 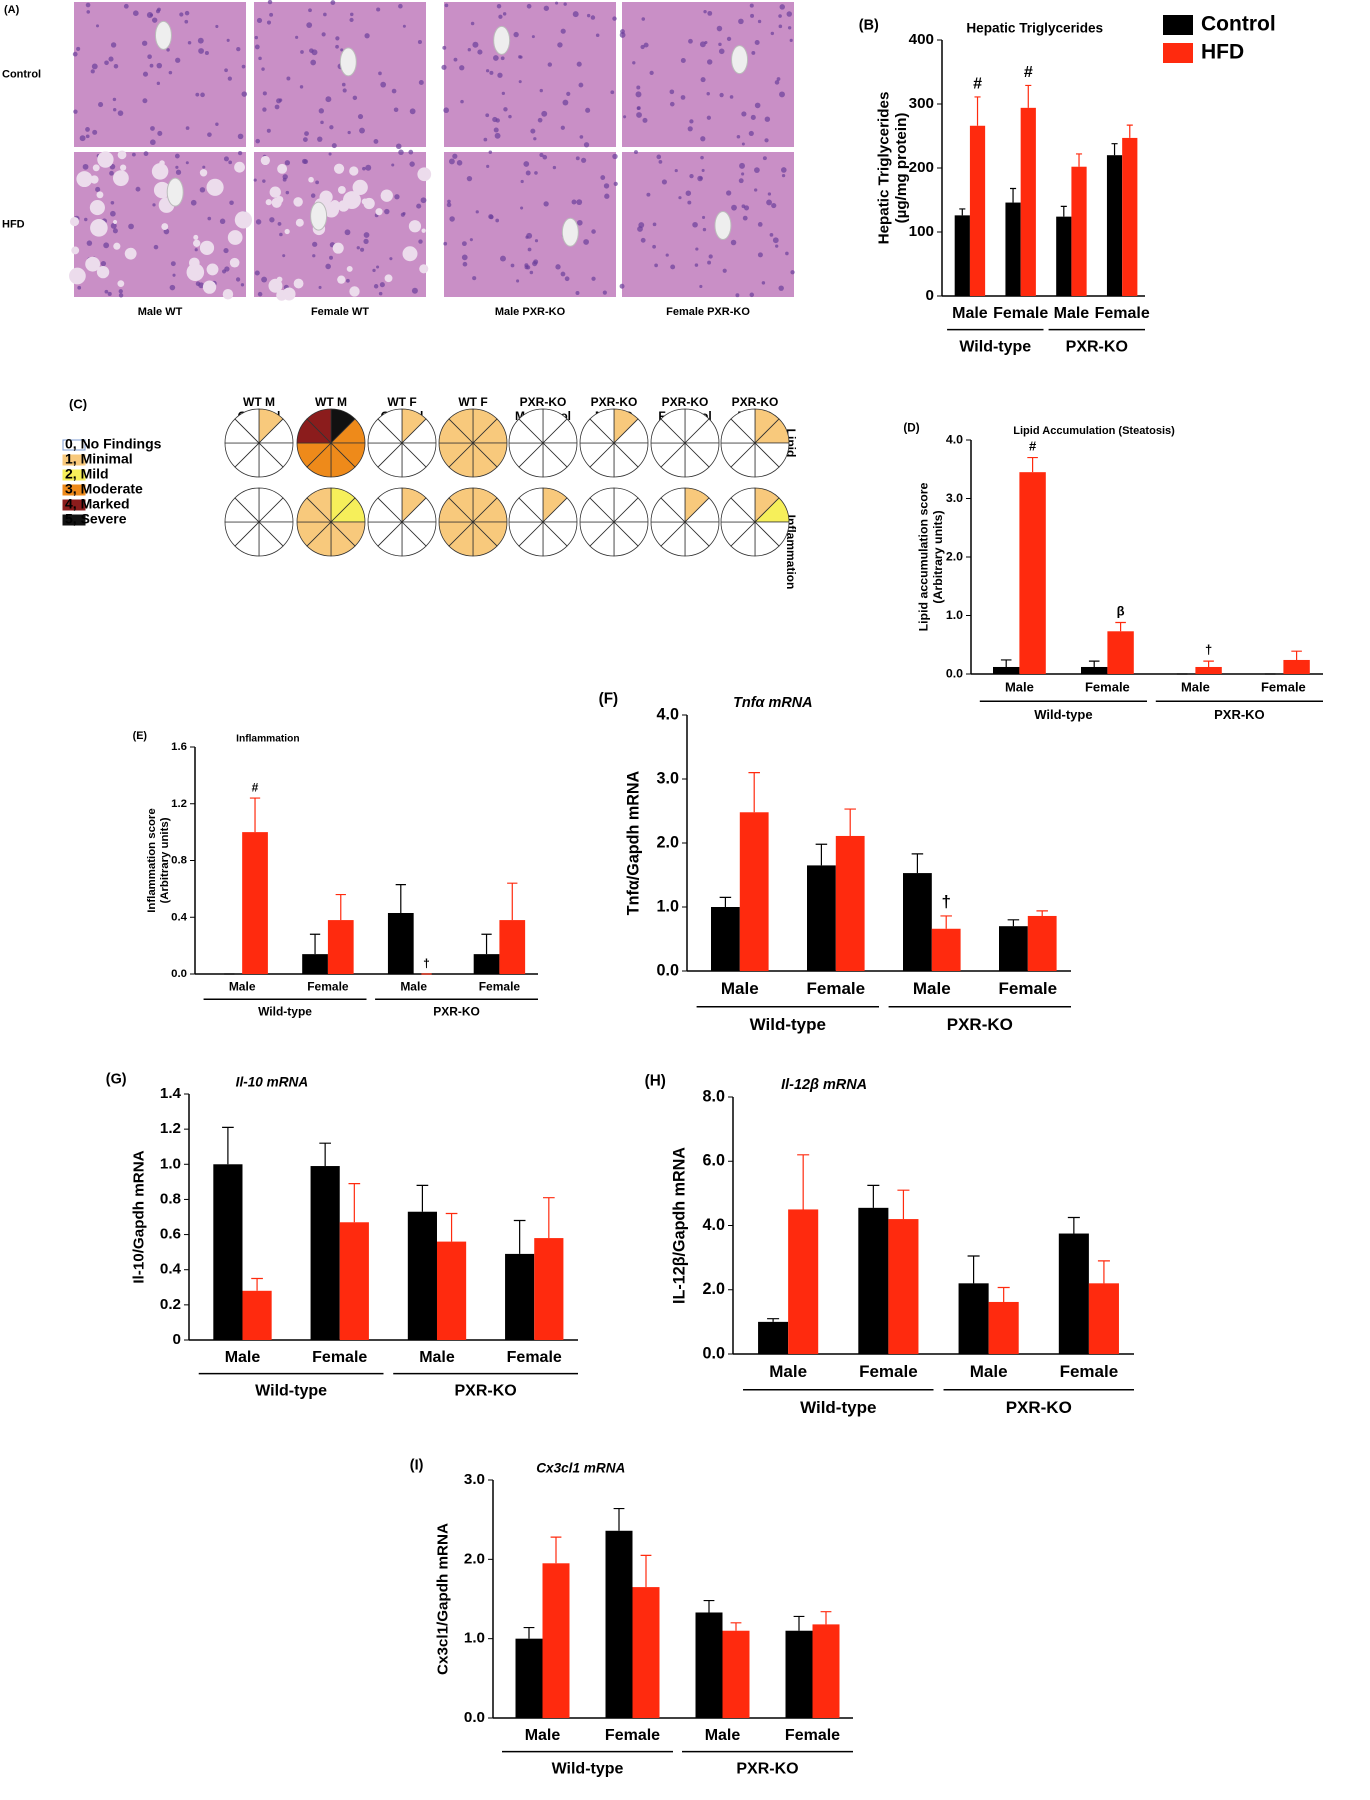 I want to click on column-label: WT M, so click(x=259, y=402).